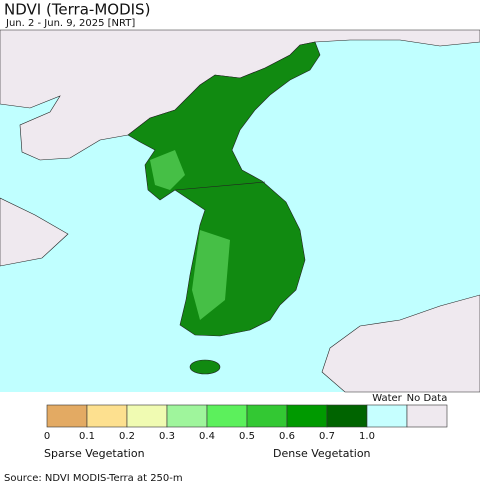 This screenshot has width=480, height=489. I want to click on legend-tick: 1.0, so click(367, 436).